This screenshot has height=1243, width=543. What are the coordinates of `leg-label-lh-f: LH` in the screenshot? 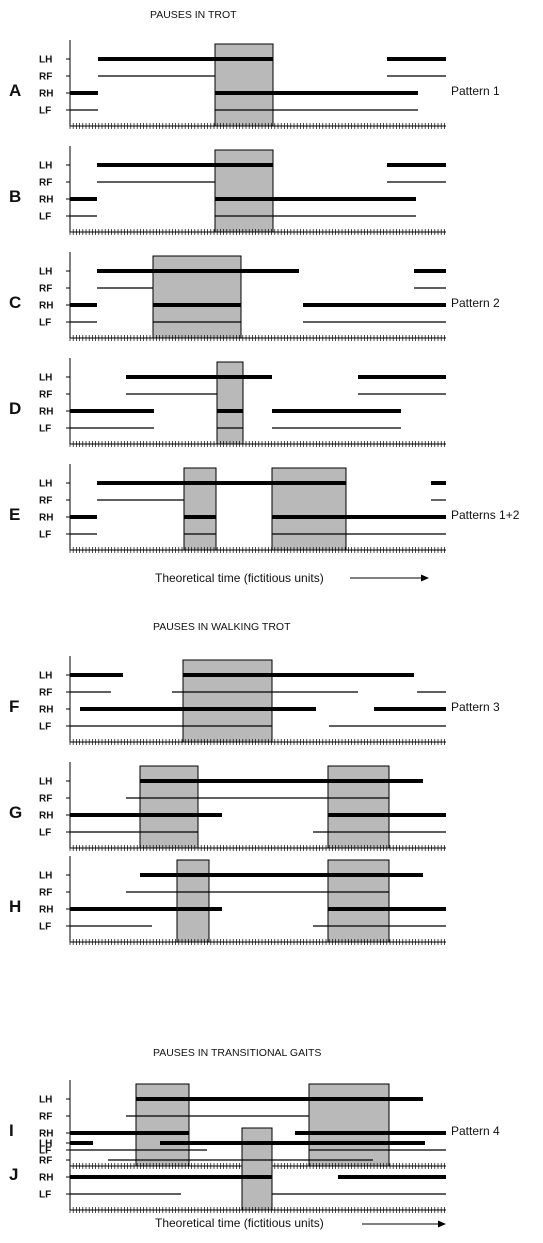 It's located at (45, 676).